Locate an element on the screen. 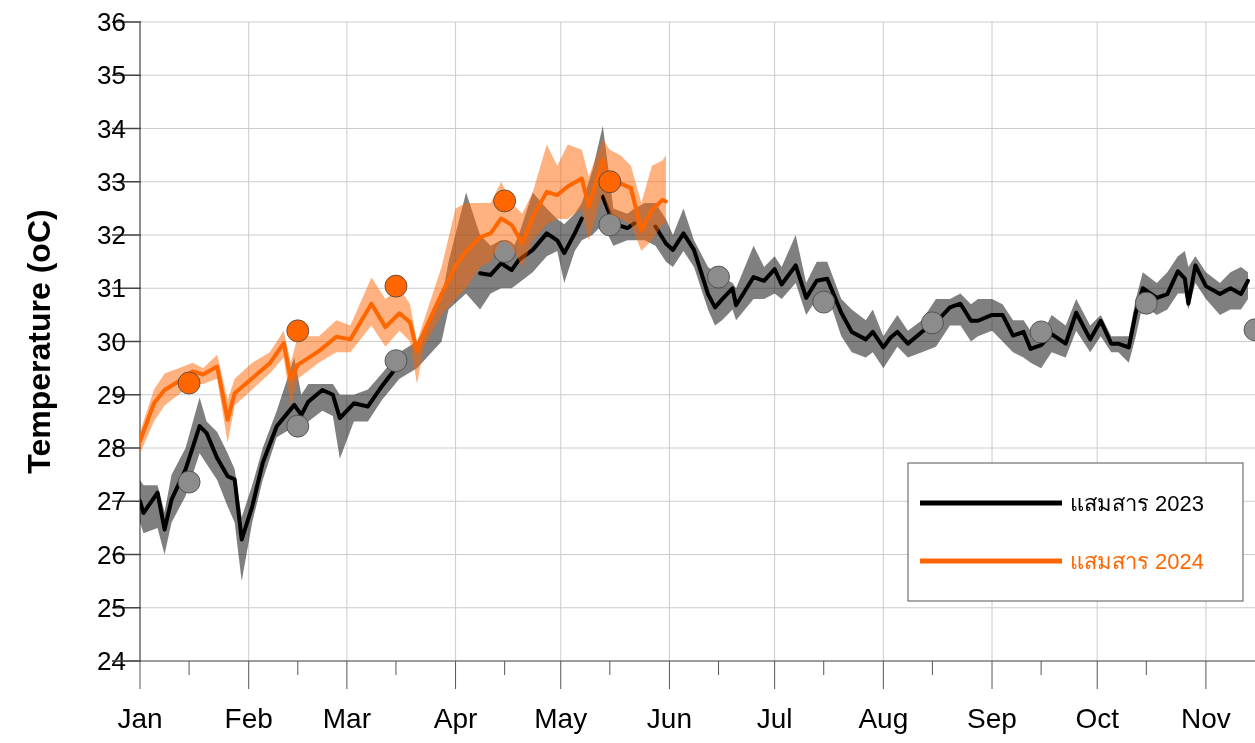  y-tick-label: 31 is located at coordinates (111, 288).